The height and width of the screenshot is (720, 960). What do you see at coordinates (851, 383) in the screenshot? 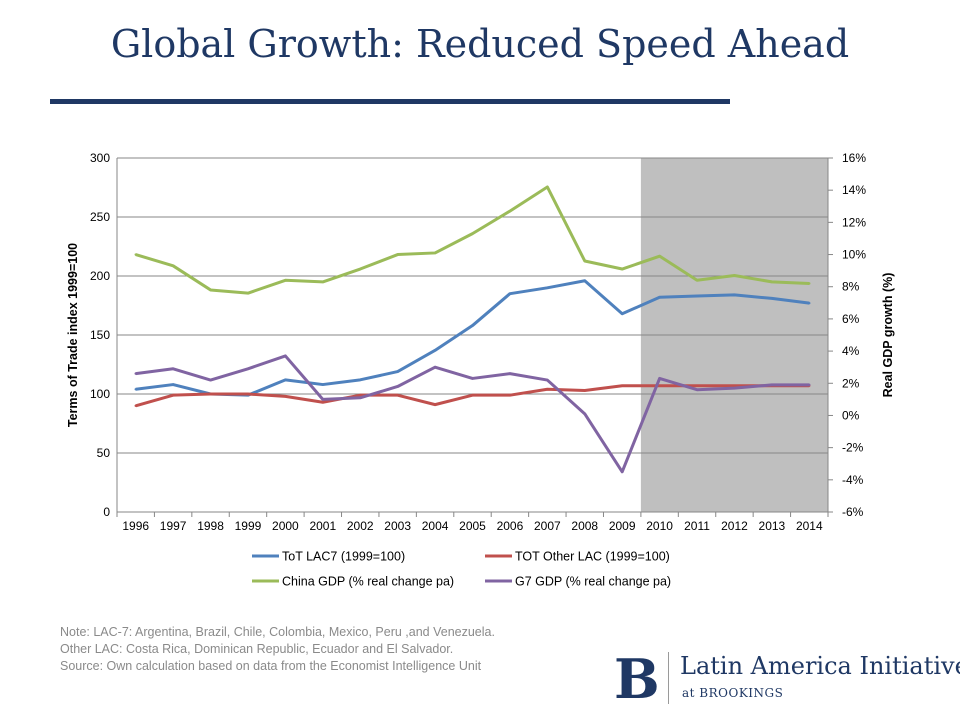
I see `y2-tick-label: 2%` at bounding box center [851, 383].